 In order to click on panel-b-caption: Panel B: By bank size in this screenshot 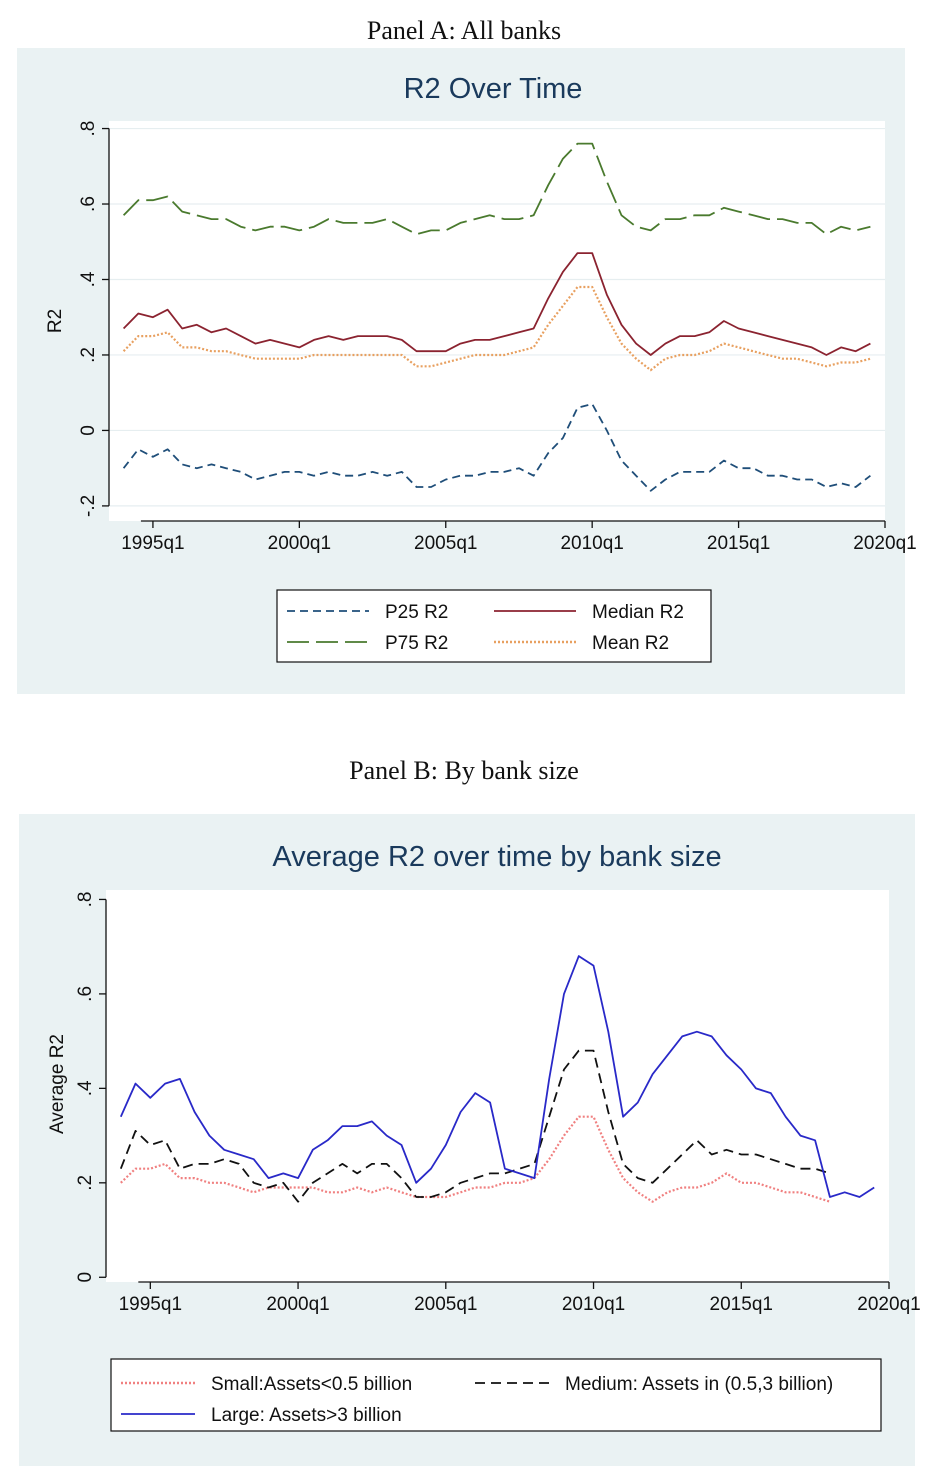, I will do `click(464, 770)`.